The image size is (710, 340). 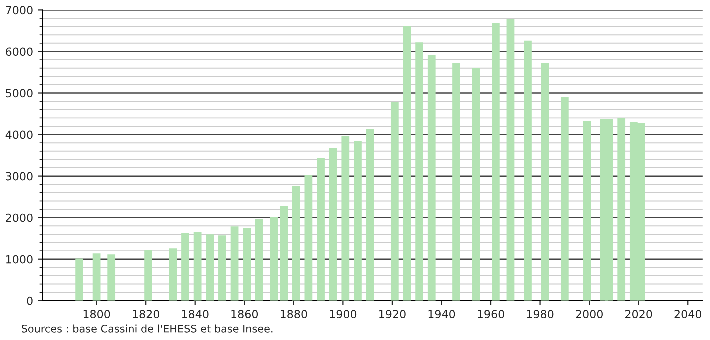 I want to click on x-tick-label: 1840, so click(x=195, y=314).